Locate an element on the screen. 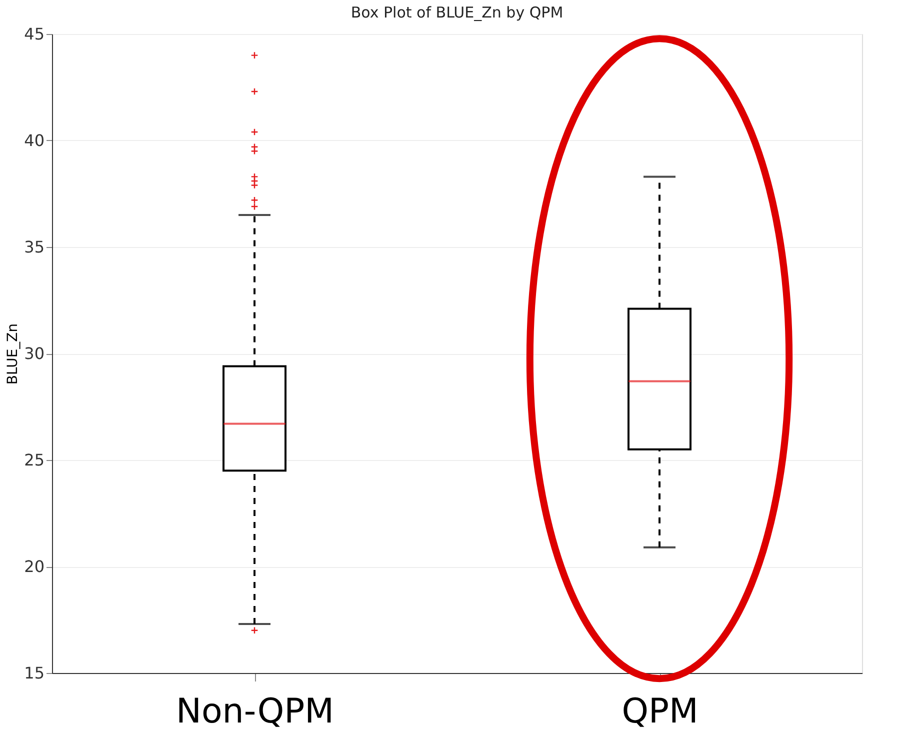  chart-title: Box Plot of BLUE_Zn by QPM is located at coordinates (457, 13).